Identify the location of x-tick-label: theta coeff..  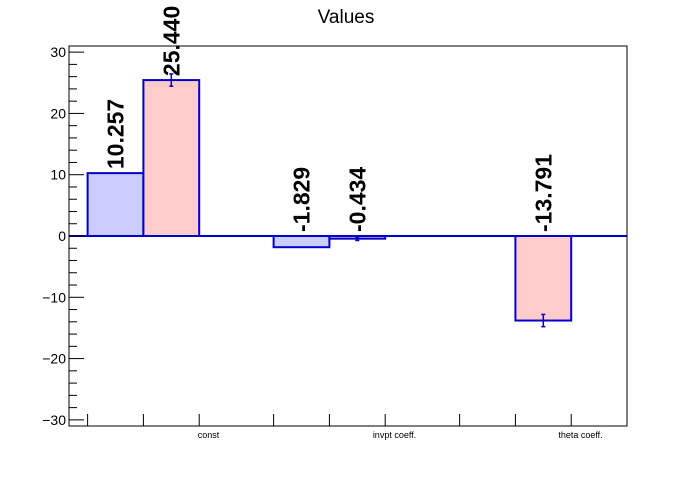
(580, 435).